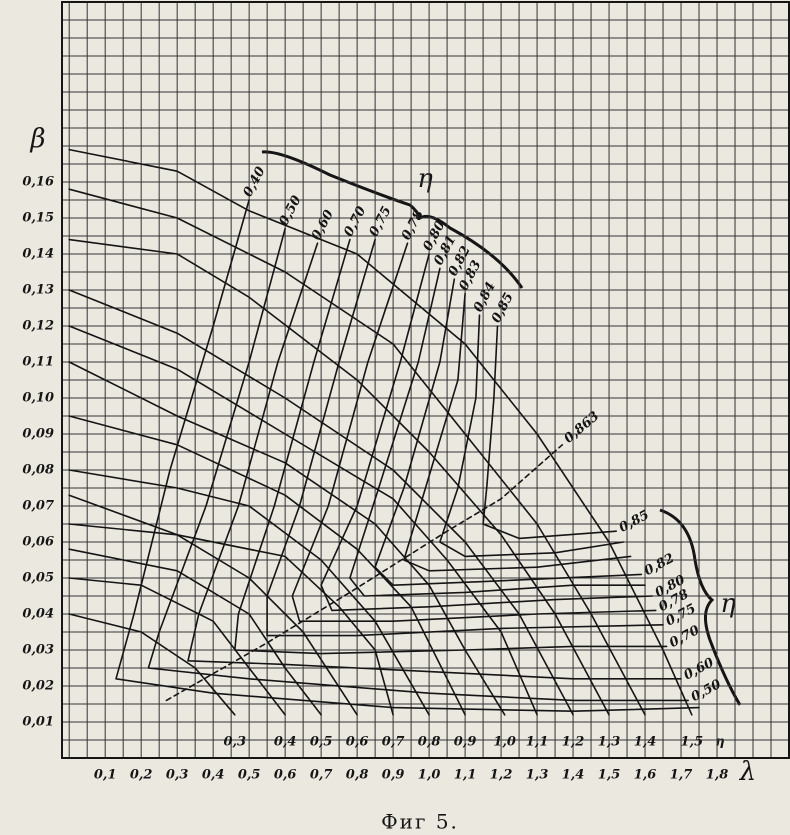 This screenshot has height=835, width=790. I want to click on curve-label: 1,4, so click(645, 742).